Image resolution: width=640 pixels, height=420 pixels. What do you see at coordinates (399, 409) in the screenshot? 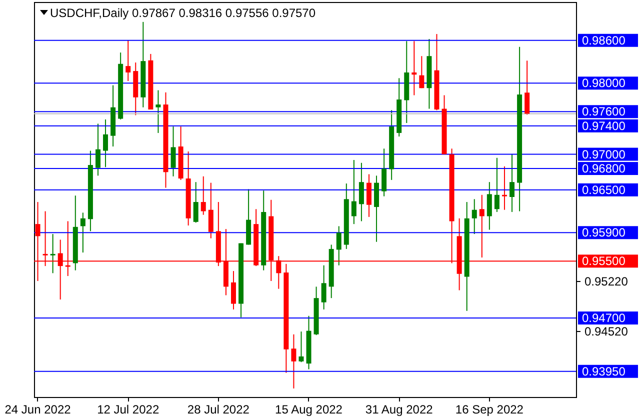
I see `x-tick-label: 31 Aug 2022` at bounding box center [399, 409].